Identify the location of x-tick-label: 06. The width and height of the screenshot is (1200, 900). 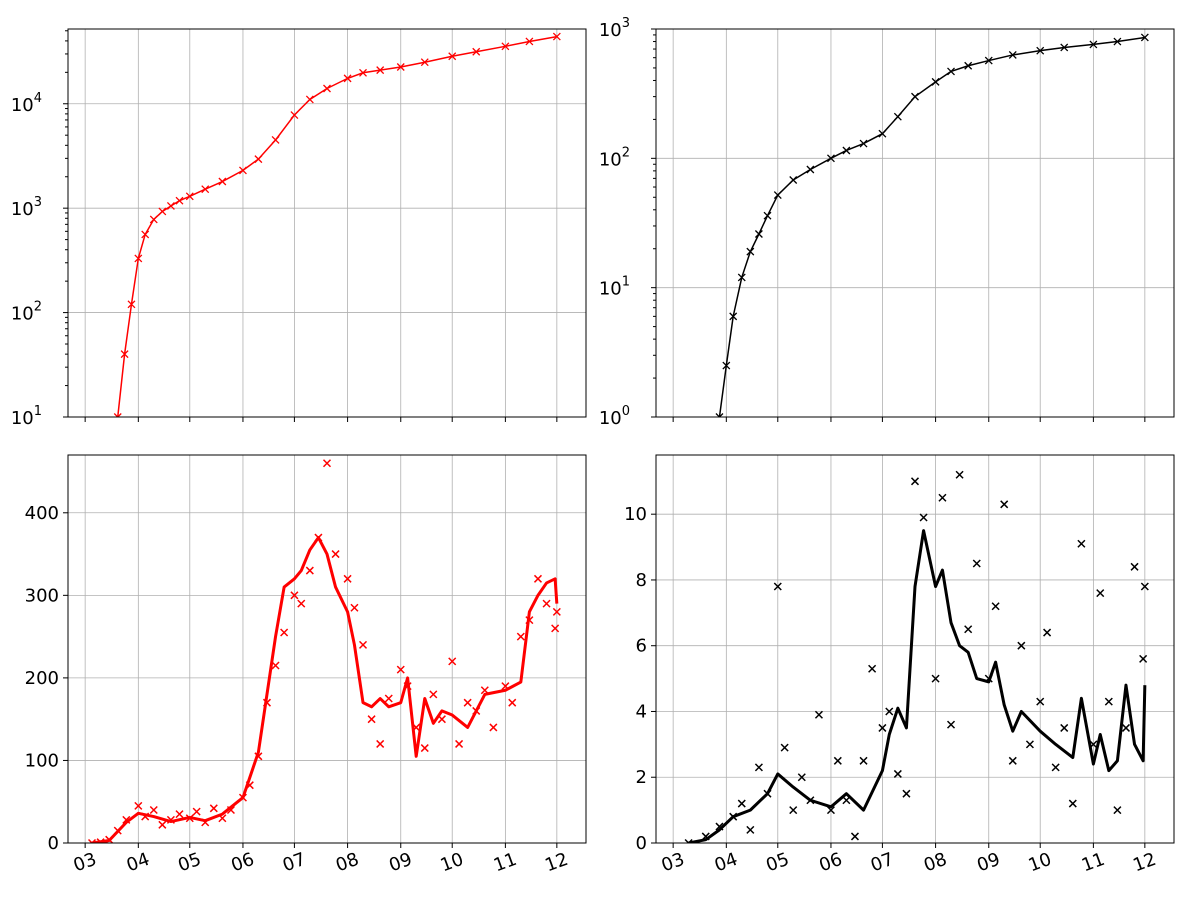
(830, 863).